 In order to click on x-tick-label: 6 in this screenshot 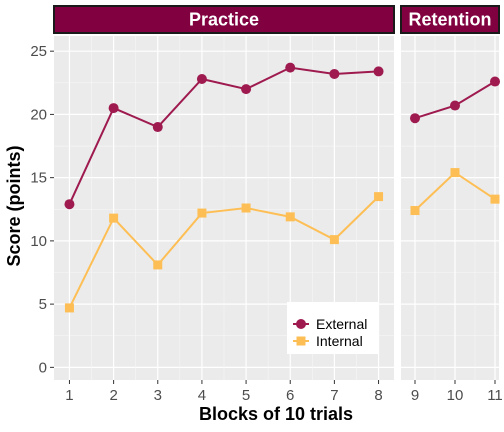, I will do `click(290, 395)`.